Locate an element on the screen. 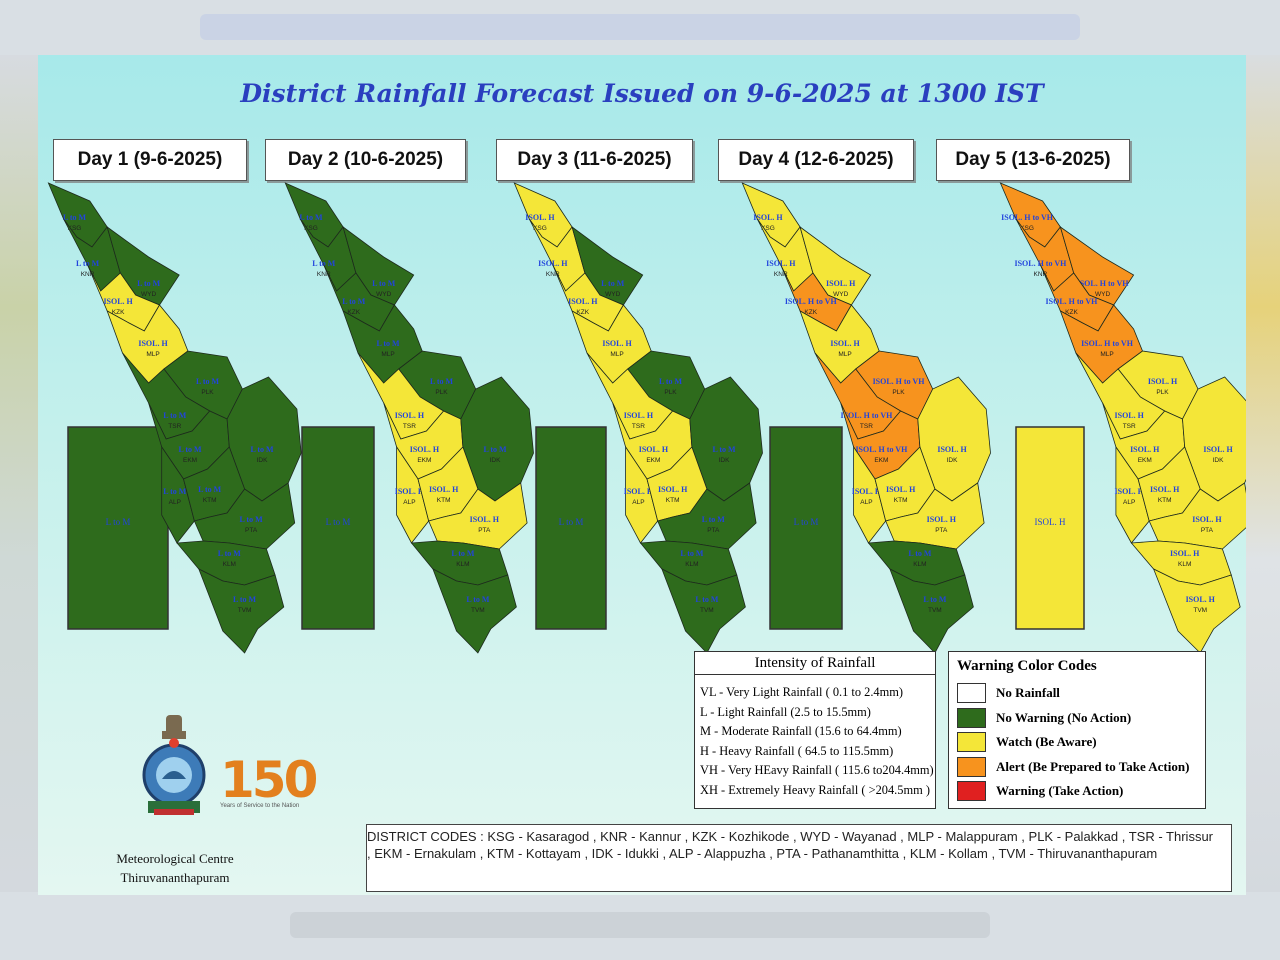 The width and height of the screenshot is (1280, 960). blurred-right-edge is located at coordinates (1263, 475).